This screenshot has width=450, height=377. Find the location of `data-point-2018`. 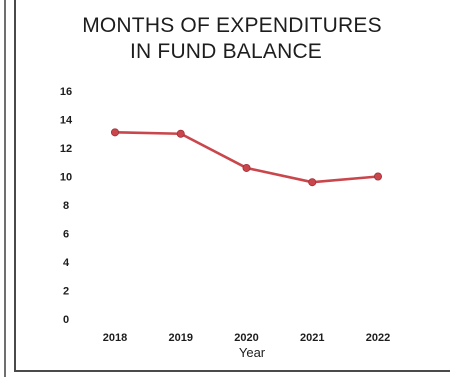

data-point-2018 is located at coordinates (115, 132).